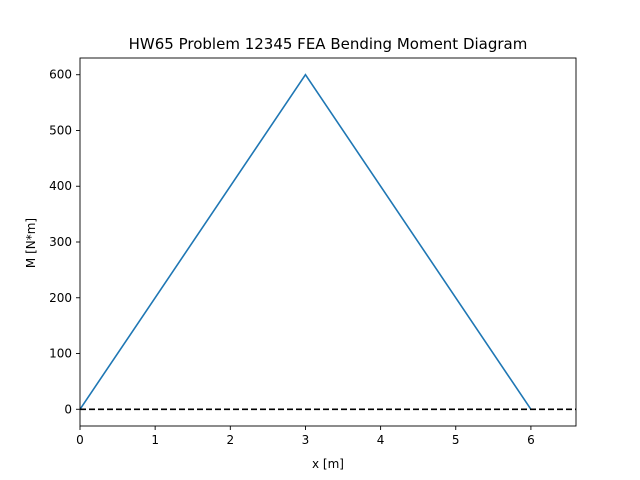 The image size is (640, 480). What do you see at coordinates (60, 130) in the screenshot?
I see `y-tick-label: 500` at bounding box center [60, 130].